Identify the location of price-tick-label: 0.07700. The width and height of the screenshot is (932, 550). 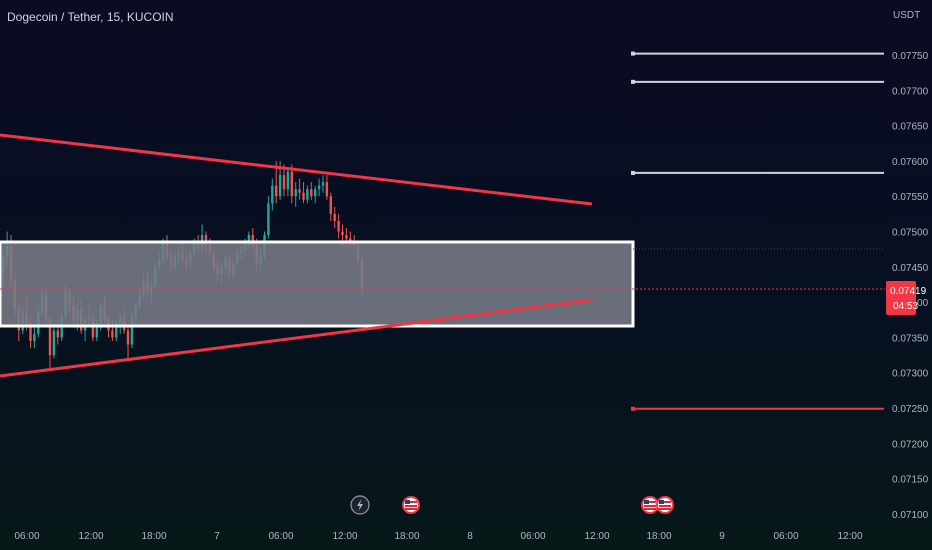
(910, 91).